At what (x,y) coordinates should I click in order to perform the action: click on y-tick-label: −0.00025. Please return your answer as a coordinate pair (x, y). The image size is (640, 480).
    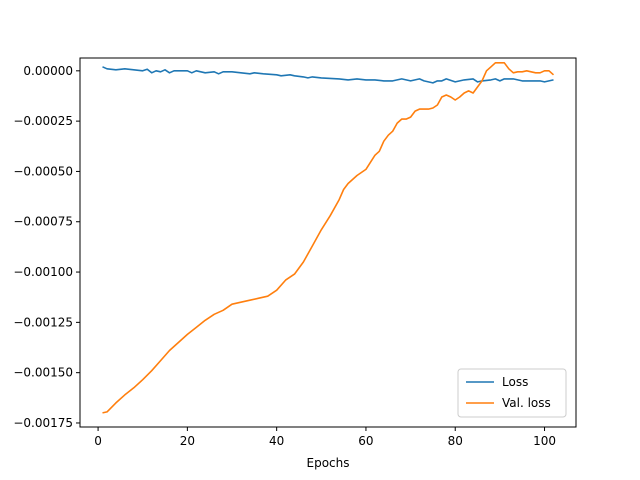
    Looking at the image, I should click on (43, 121).